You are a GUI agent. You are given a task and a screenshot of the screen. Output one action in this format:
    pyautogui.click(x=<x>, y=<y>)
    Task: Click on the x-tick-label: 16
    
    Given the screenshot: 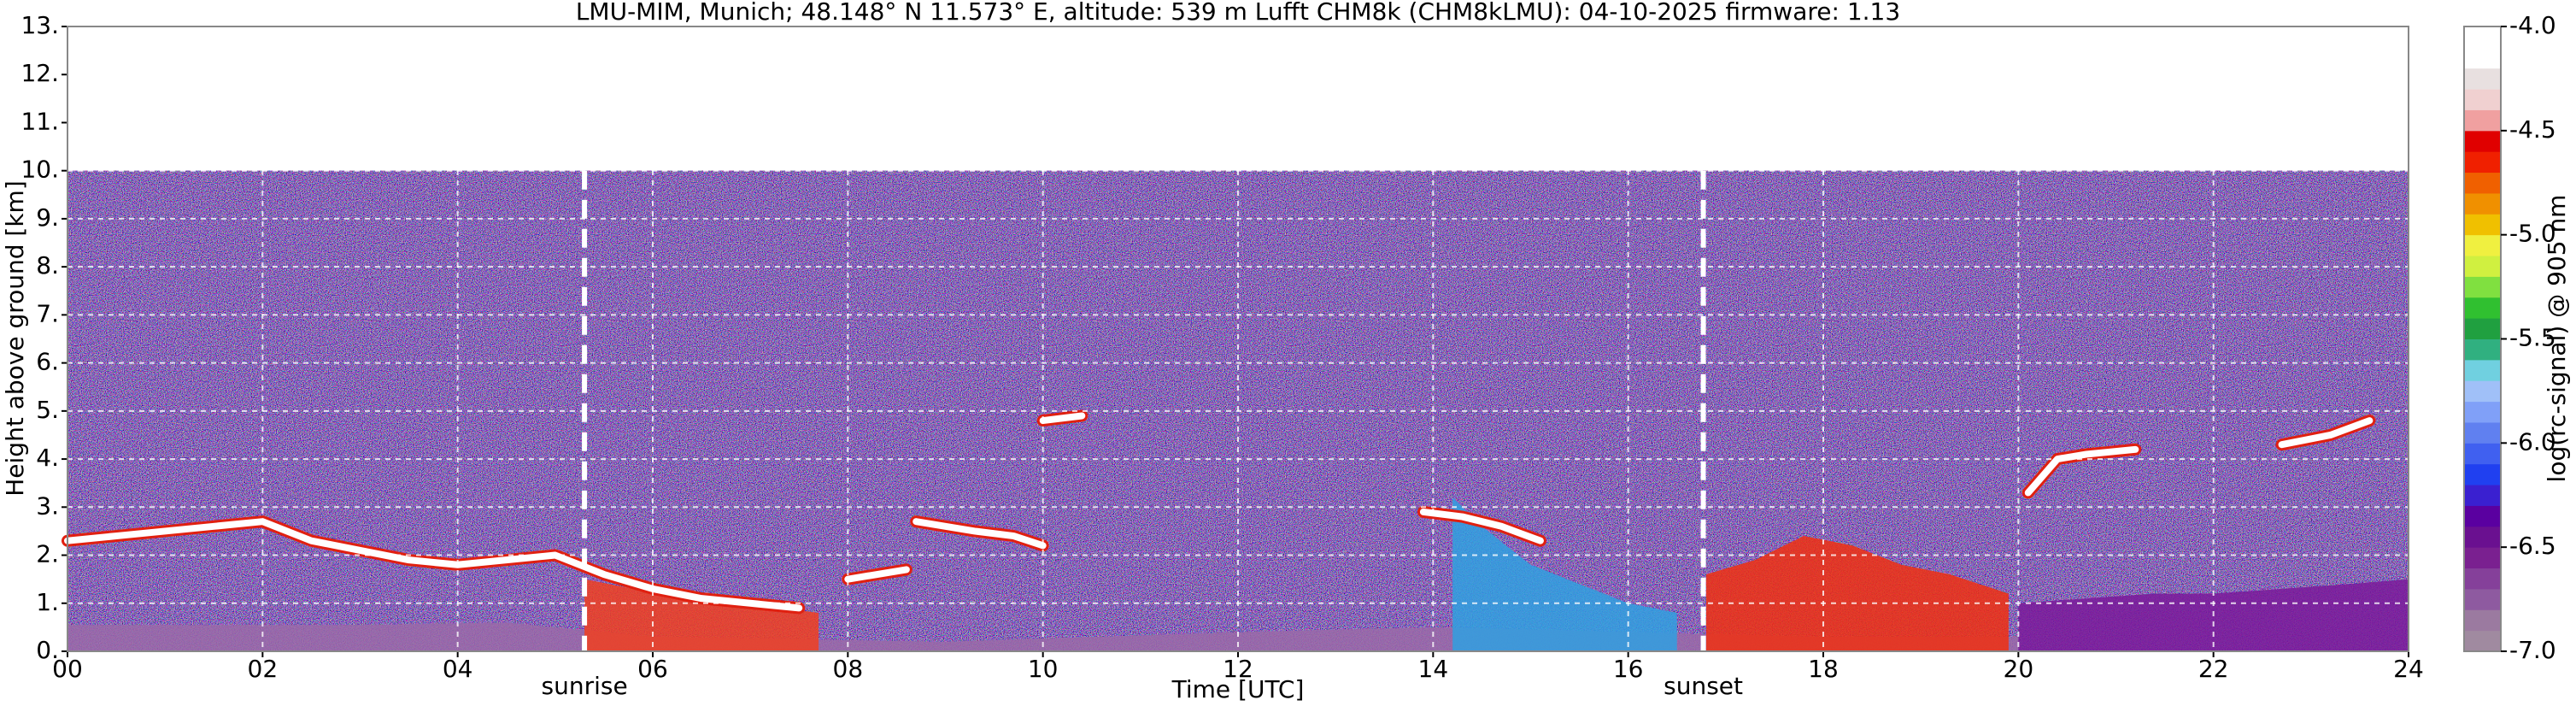 What is the action you would take?
    pyautogui.click(x=1628, y=669)
    